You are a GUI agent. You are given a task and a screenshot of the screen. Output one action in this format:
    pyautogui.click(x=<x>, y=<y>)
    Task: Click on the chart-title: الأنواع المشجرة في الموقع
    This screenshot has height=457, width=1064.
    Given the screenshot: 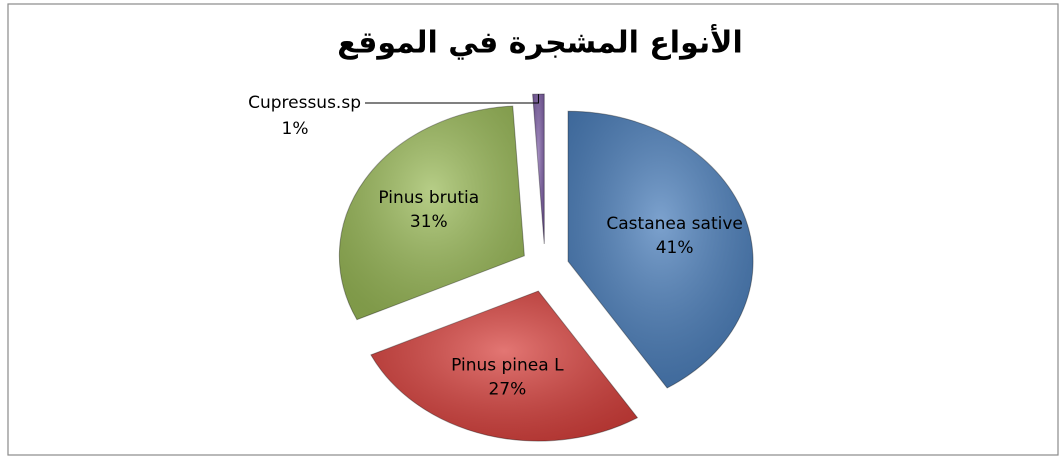 What is the action you would take?
    pyautogui.click(x=540, y=42)
    